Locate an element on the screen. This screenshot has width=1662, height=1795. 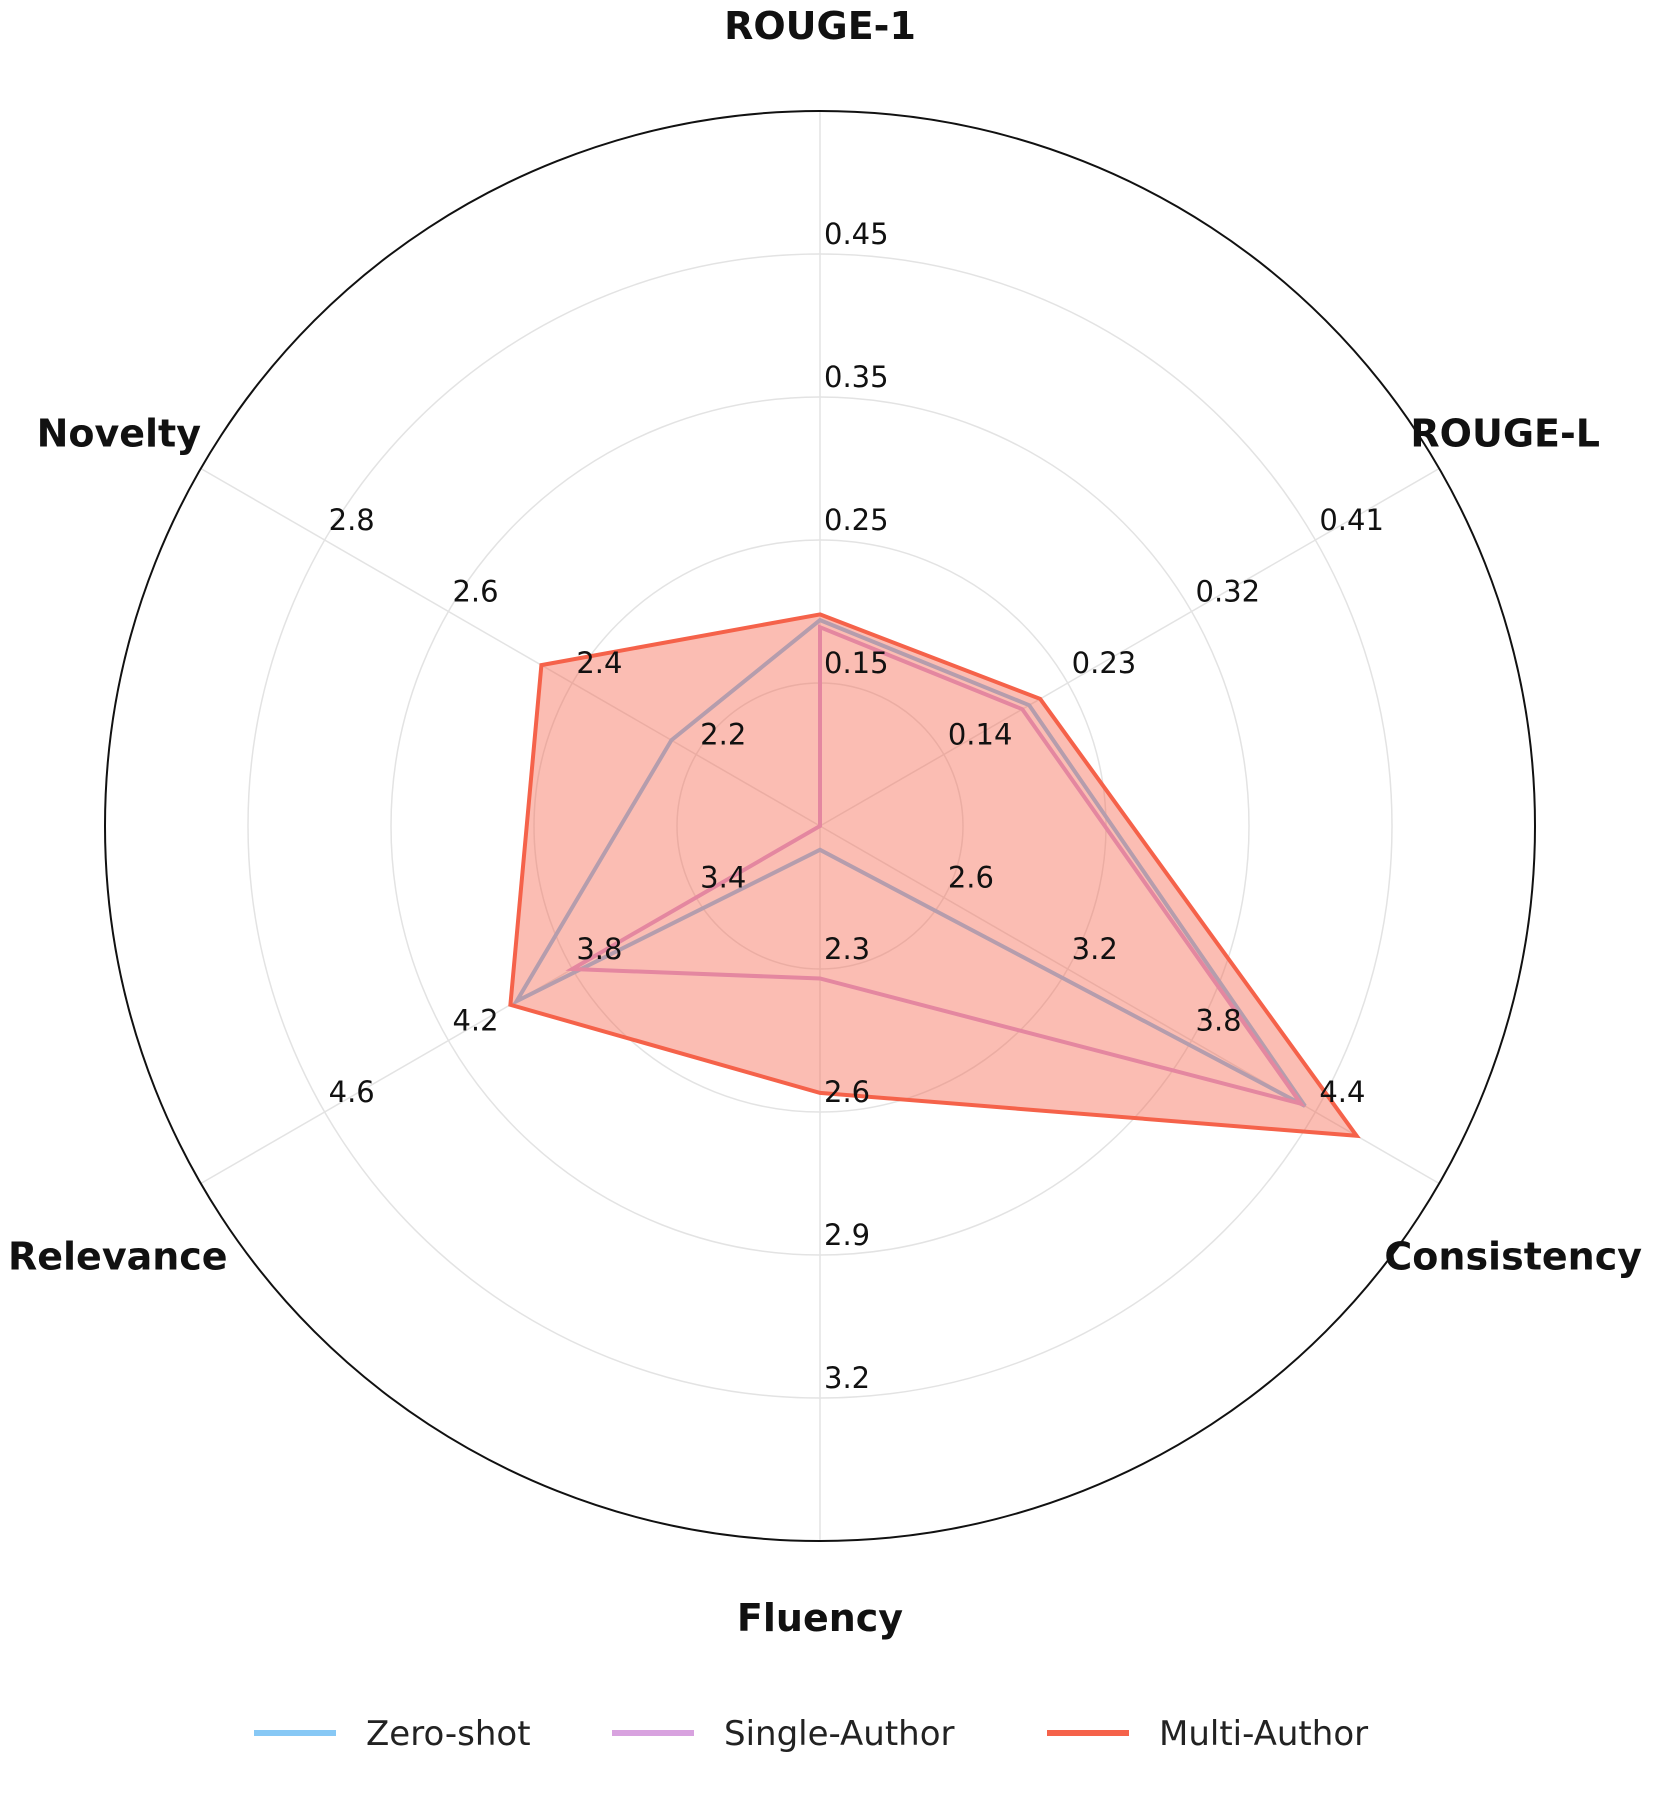
tick-label: 2.9 is located at coordinates (847, 1235).